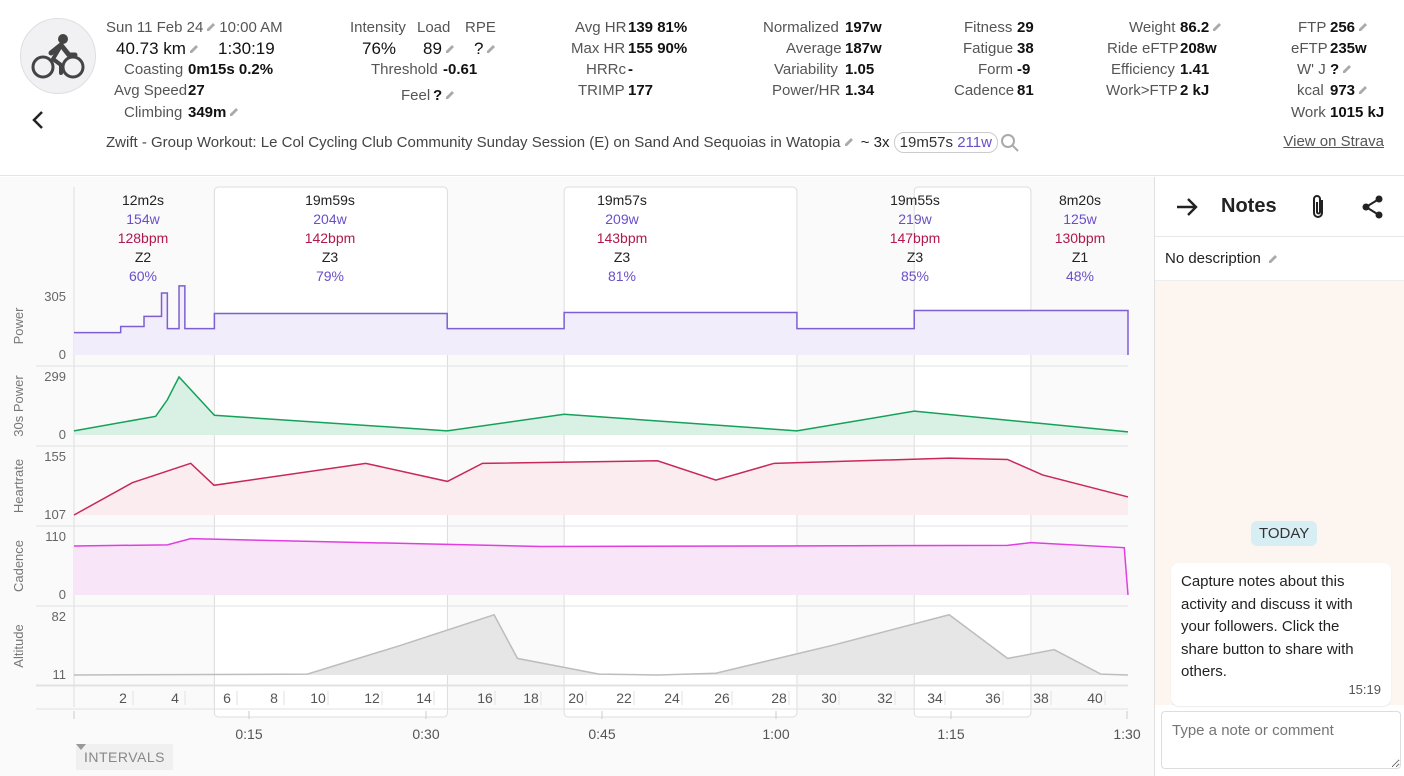 The height and width of the screenshot is (776, 1404). I want to click on eftp-label: eFTP, so click(1309, 48).